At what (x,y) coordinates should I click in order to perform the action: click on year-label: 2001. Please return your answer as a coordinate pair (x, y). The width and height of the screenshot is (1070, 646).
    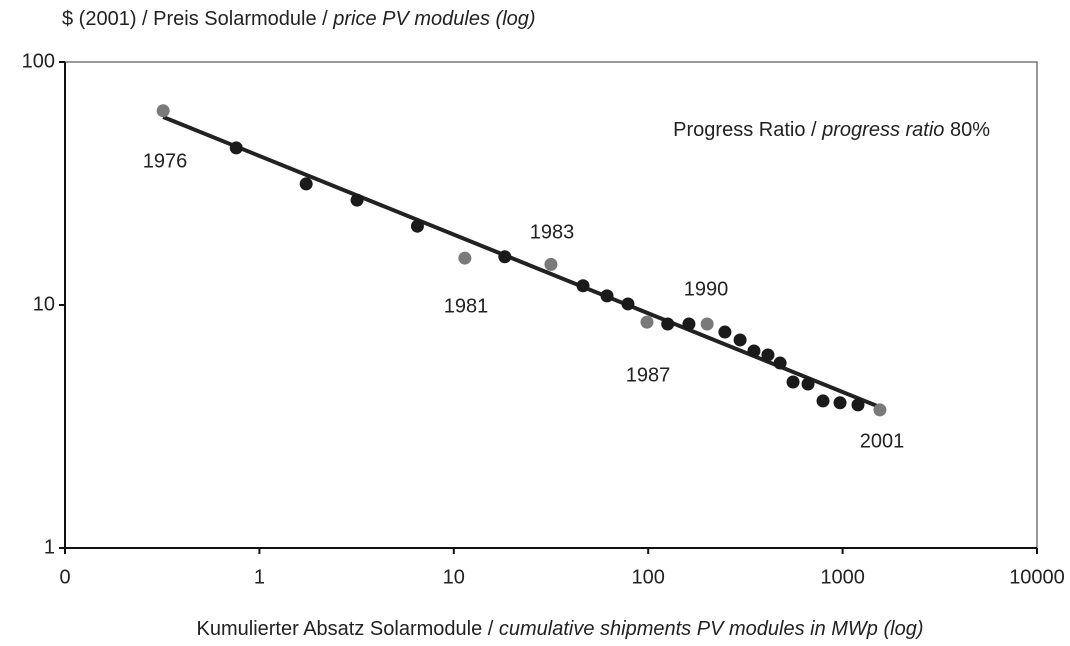
    Looking at the image, I should click on (882, 441).